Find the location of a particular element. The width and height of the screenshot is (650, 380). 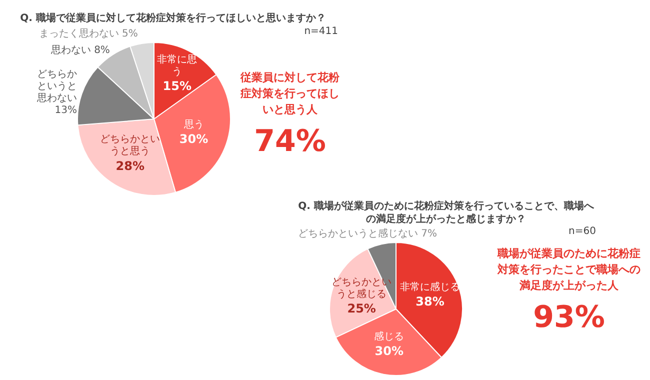

text: n=60 is located at coordinates (582, 231).